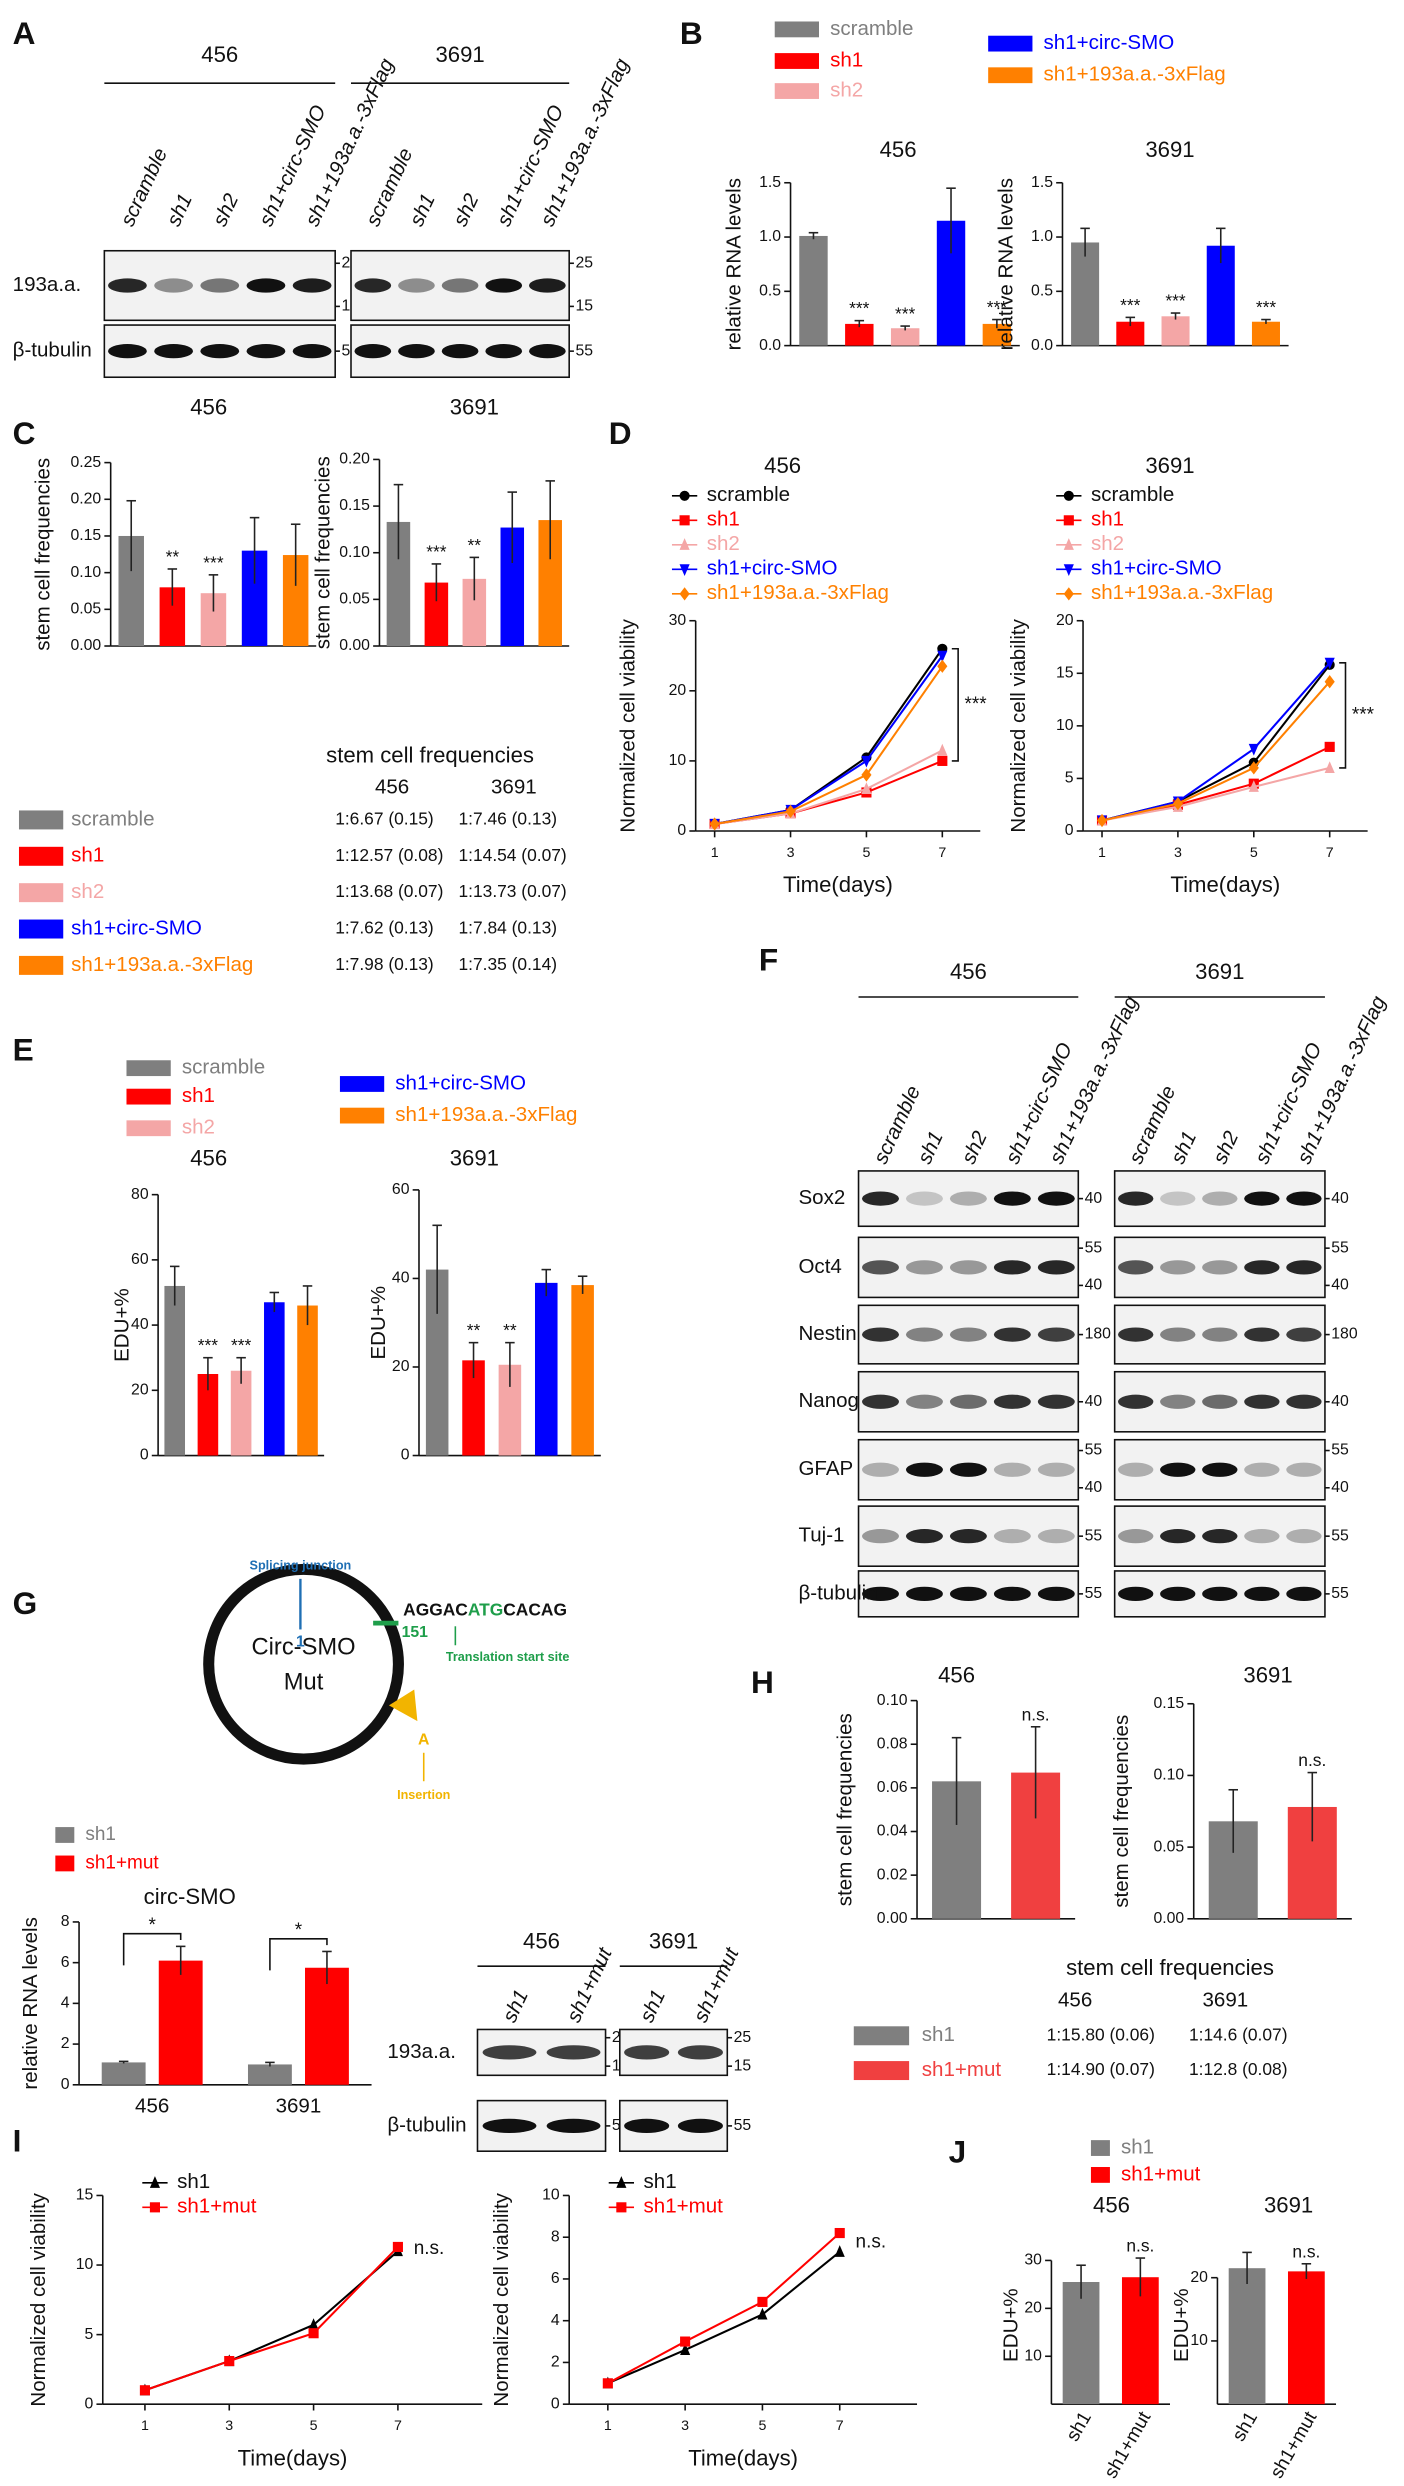  Describe the element at coordinates (65, 1962) in the screenshot. I see `y-tick-label: 6` at that location.